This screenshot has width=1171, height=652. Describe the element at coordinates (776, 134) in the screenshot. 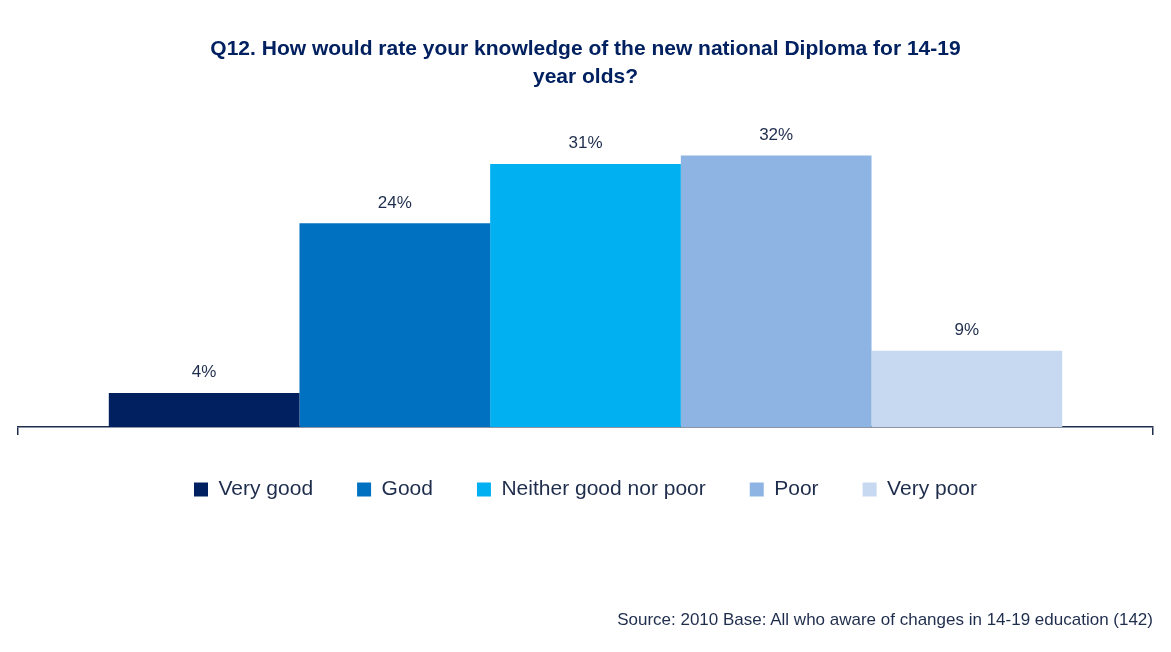

I see `data-label: 32%` at that location.